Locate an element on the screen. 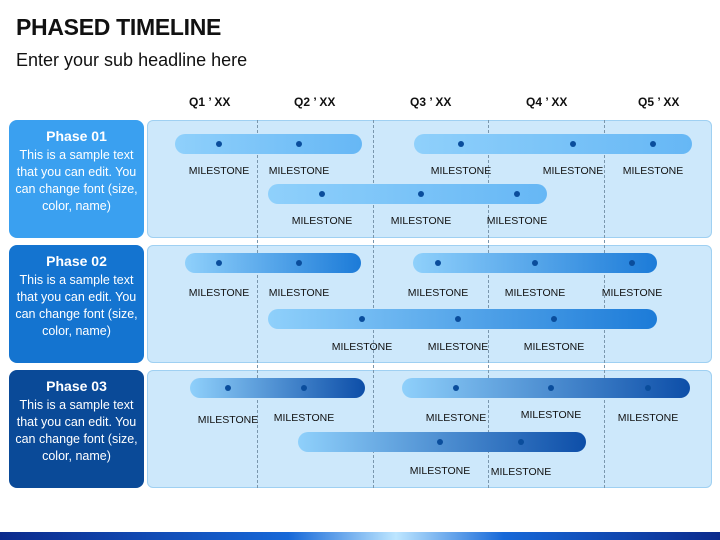 The width and height of the screenshot is (720, 540). quarter-header-3: Q3 ’ XX is located at coordinates (431, 102).